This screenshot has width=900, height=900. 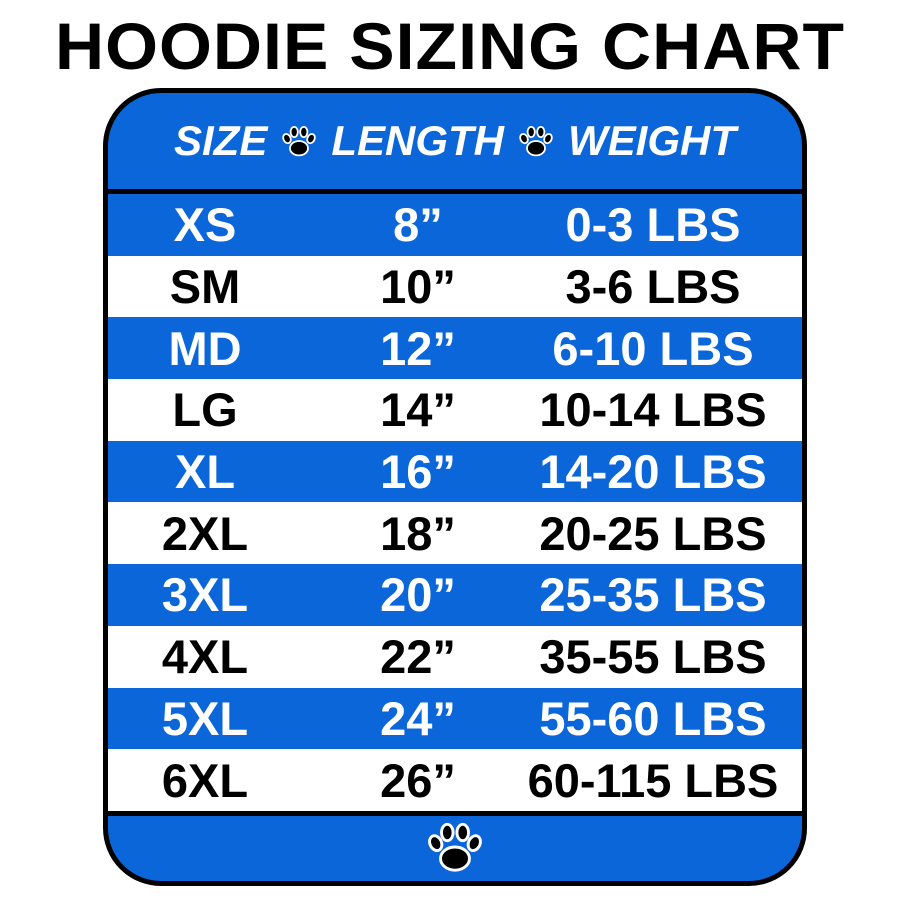 I want to click on length-cell: 20”, so click(x=418, y=595).